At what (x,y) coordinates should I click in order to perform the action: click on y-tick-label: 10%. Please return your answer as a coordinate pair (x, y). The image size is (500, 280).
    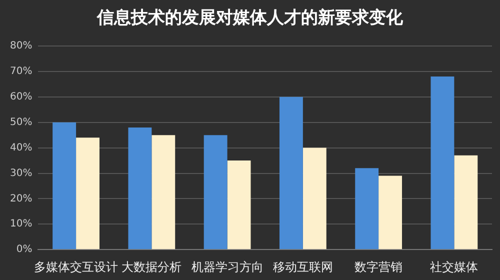
    Looking at the image, I should click on (21, 224).